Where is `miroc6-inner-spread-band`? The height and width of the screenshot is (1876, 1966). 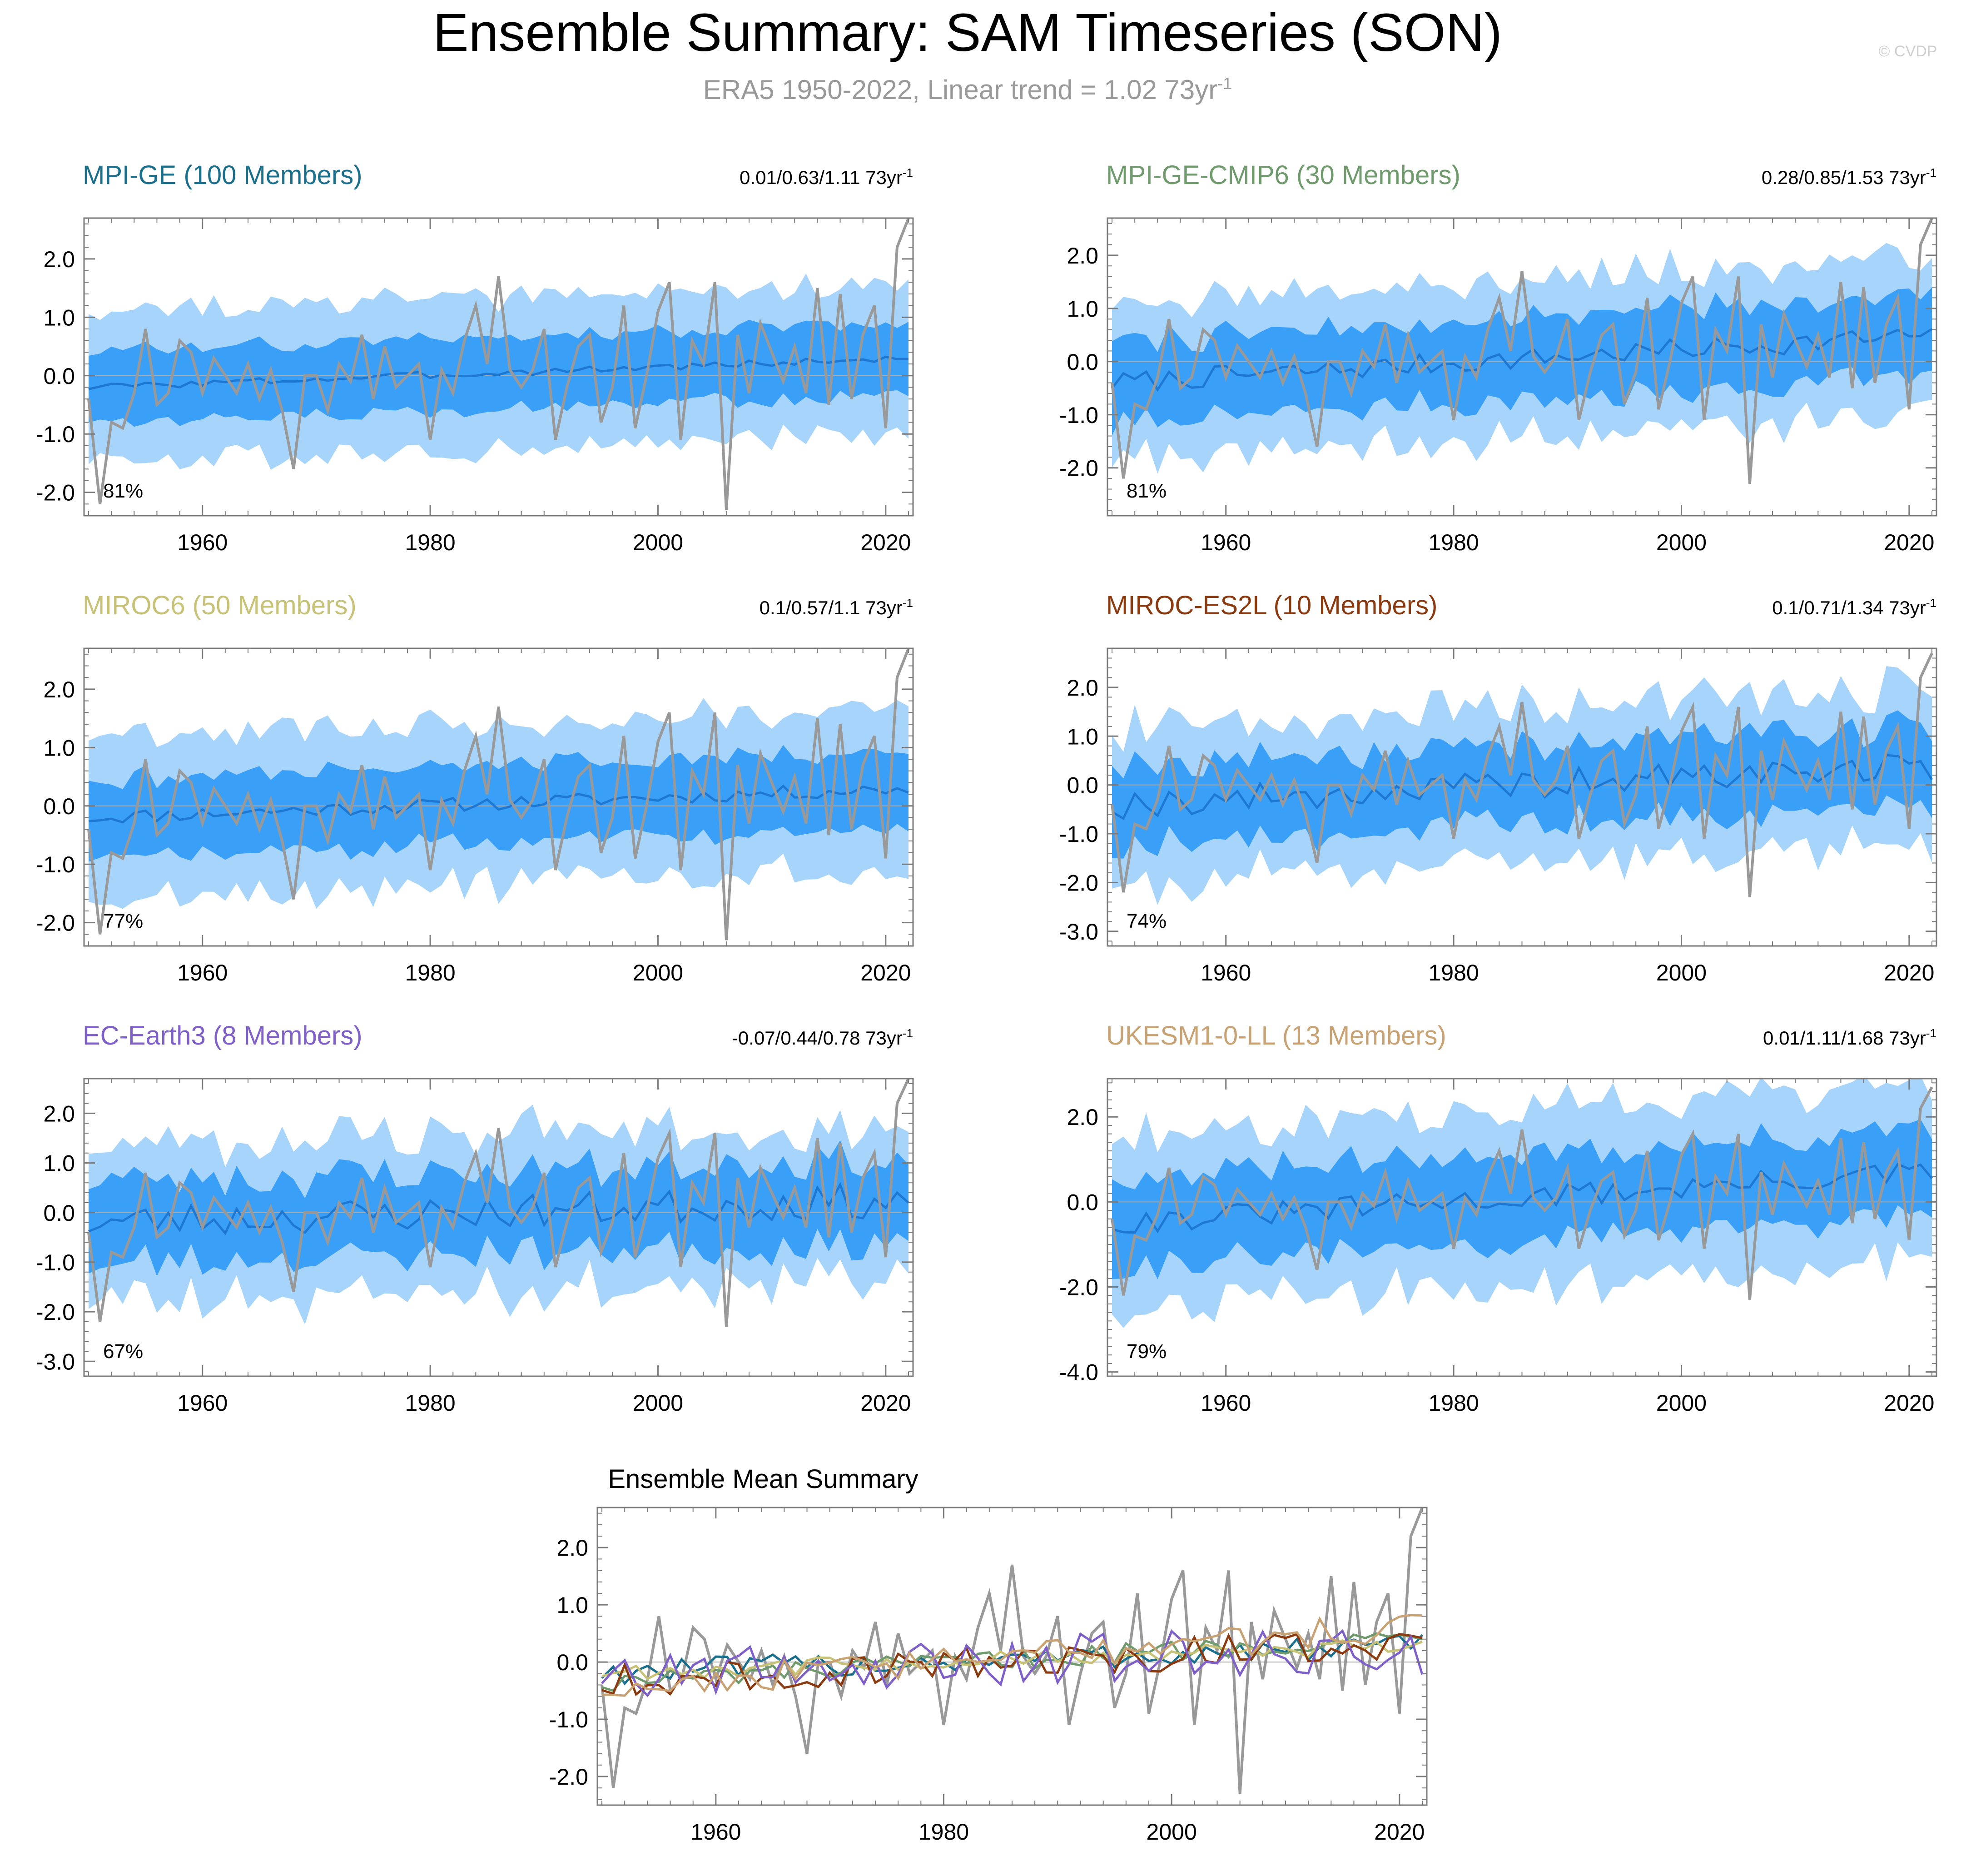 miroc6-inner-spread-band is located at coordinates (499, 803).